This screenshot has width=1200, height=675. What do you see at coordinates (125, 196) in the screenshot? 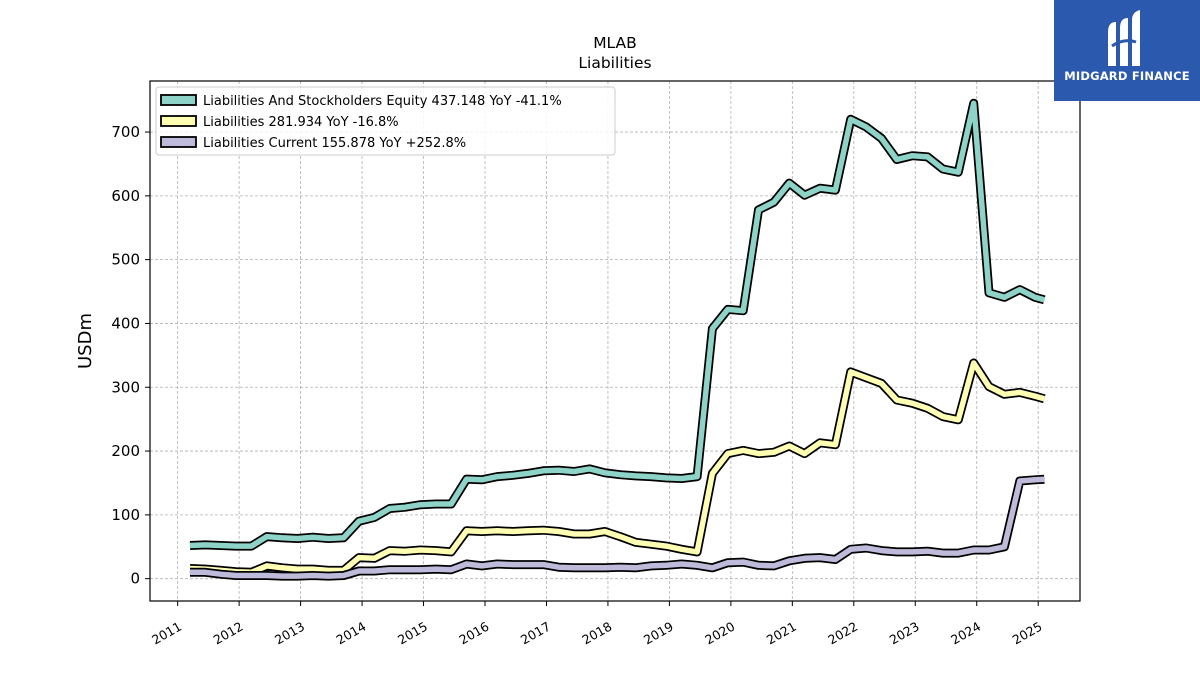
I see `y-tick-label: 600` at bounding box center [125, 196].